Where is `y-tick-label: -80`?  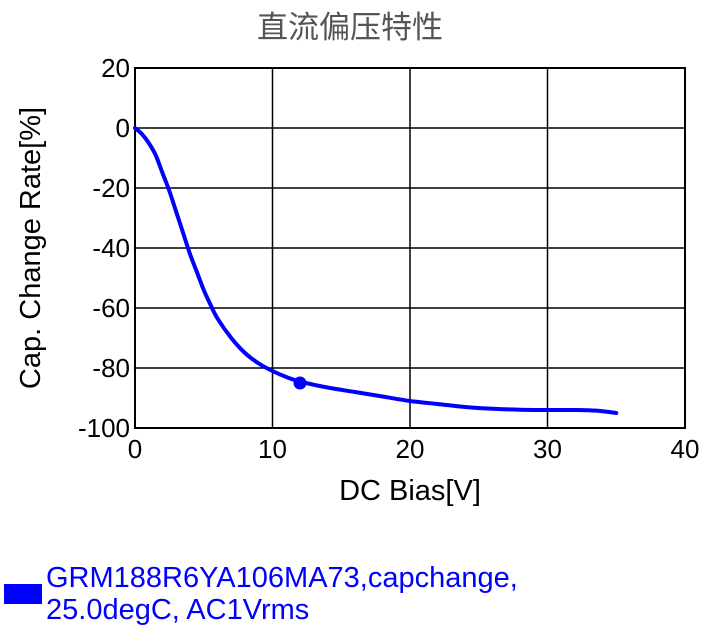
y-tick-label: -80 is located at coordinates (111, 368).